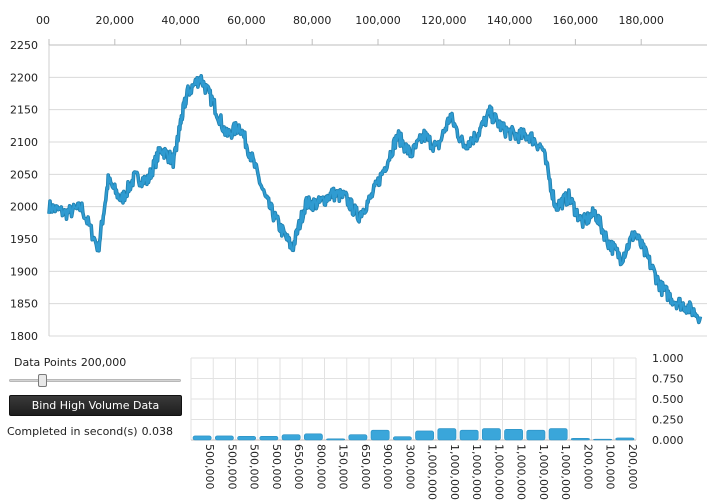 Image resolution: width=707 pixels, height=500 pixels. Describe the element at coordinates (24, 110) in the screenshot. I see `main-y-tick-label: 2150` at that location.